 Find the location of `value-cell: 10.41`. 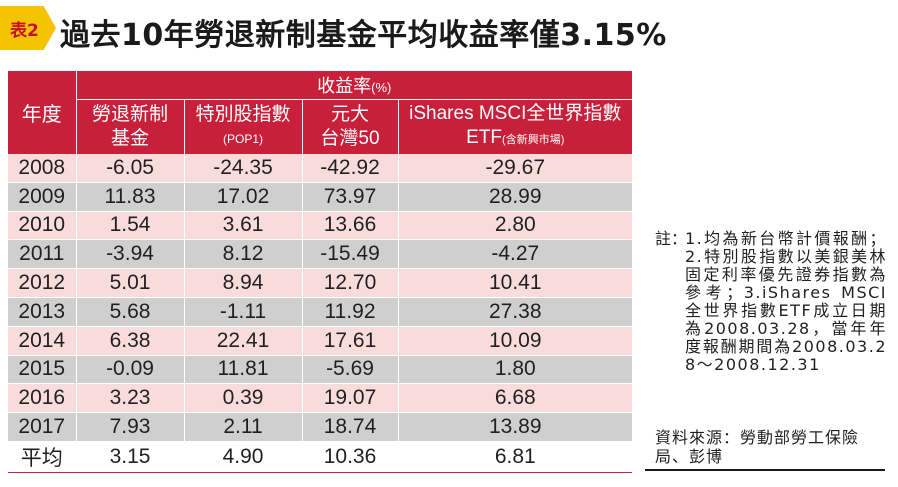

value-cell: 10.41 is located at coordinates (515, 283).